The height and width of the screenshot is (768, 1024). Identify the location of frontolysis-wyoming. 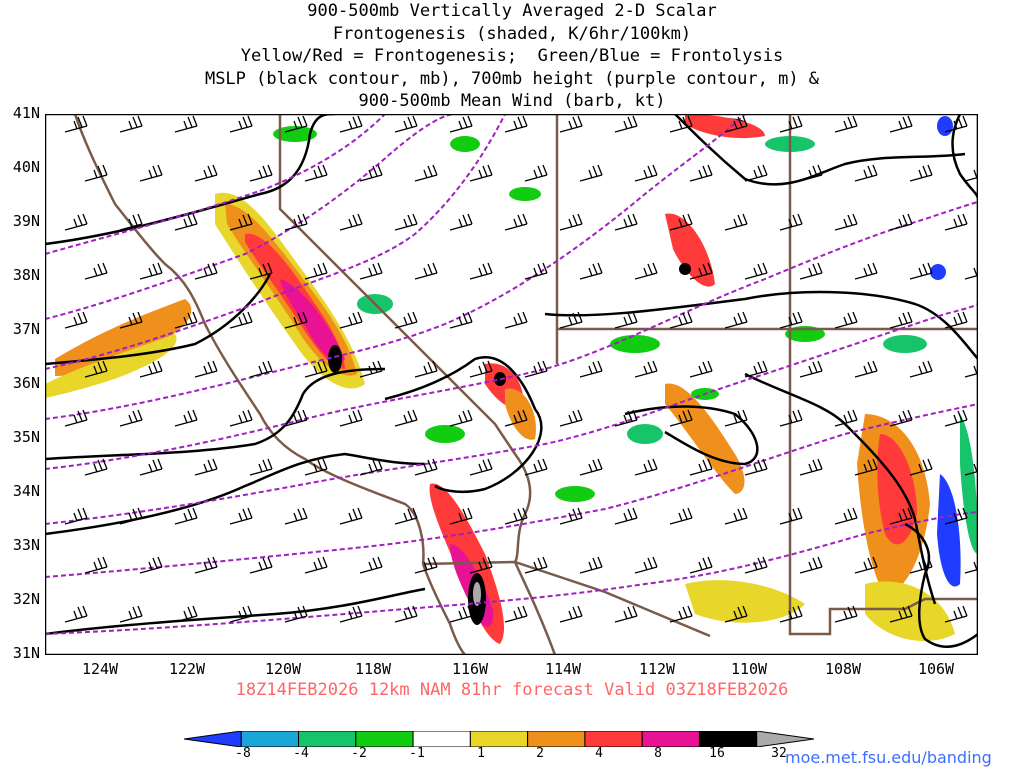
(945, 126).